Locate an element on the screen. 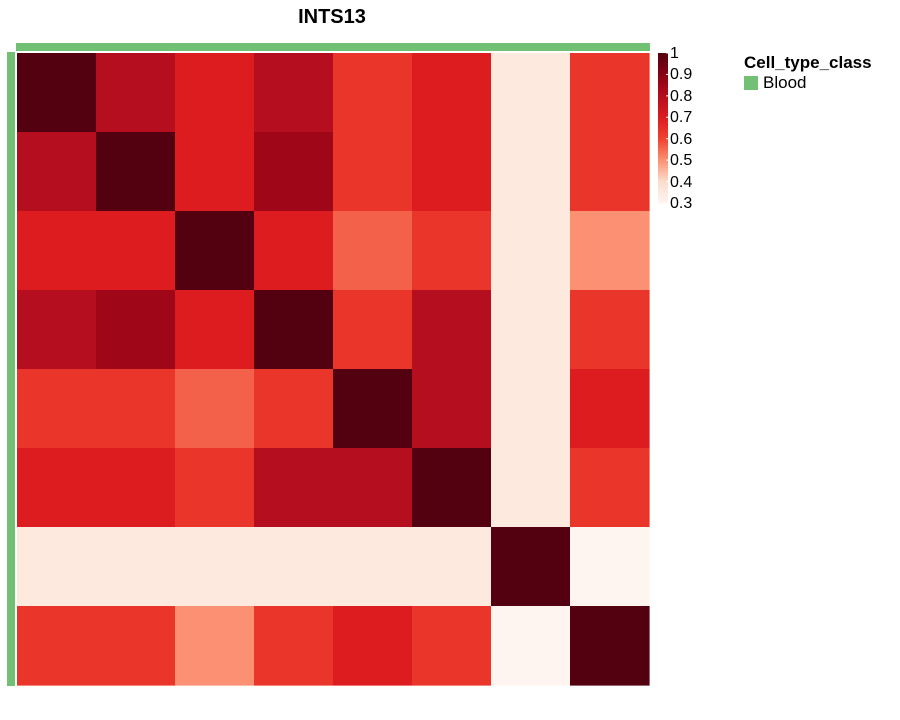 The width and height of the screenshot is (900, 720). heatmap-cell-r2-c6 is located at coordinates (452, 172).